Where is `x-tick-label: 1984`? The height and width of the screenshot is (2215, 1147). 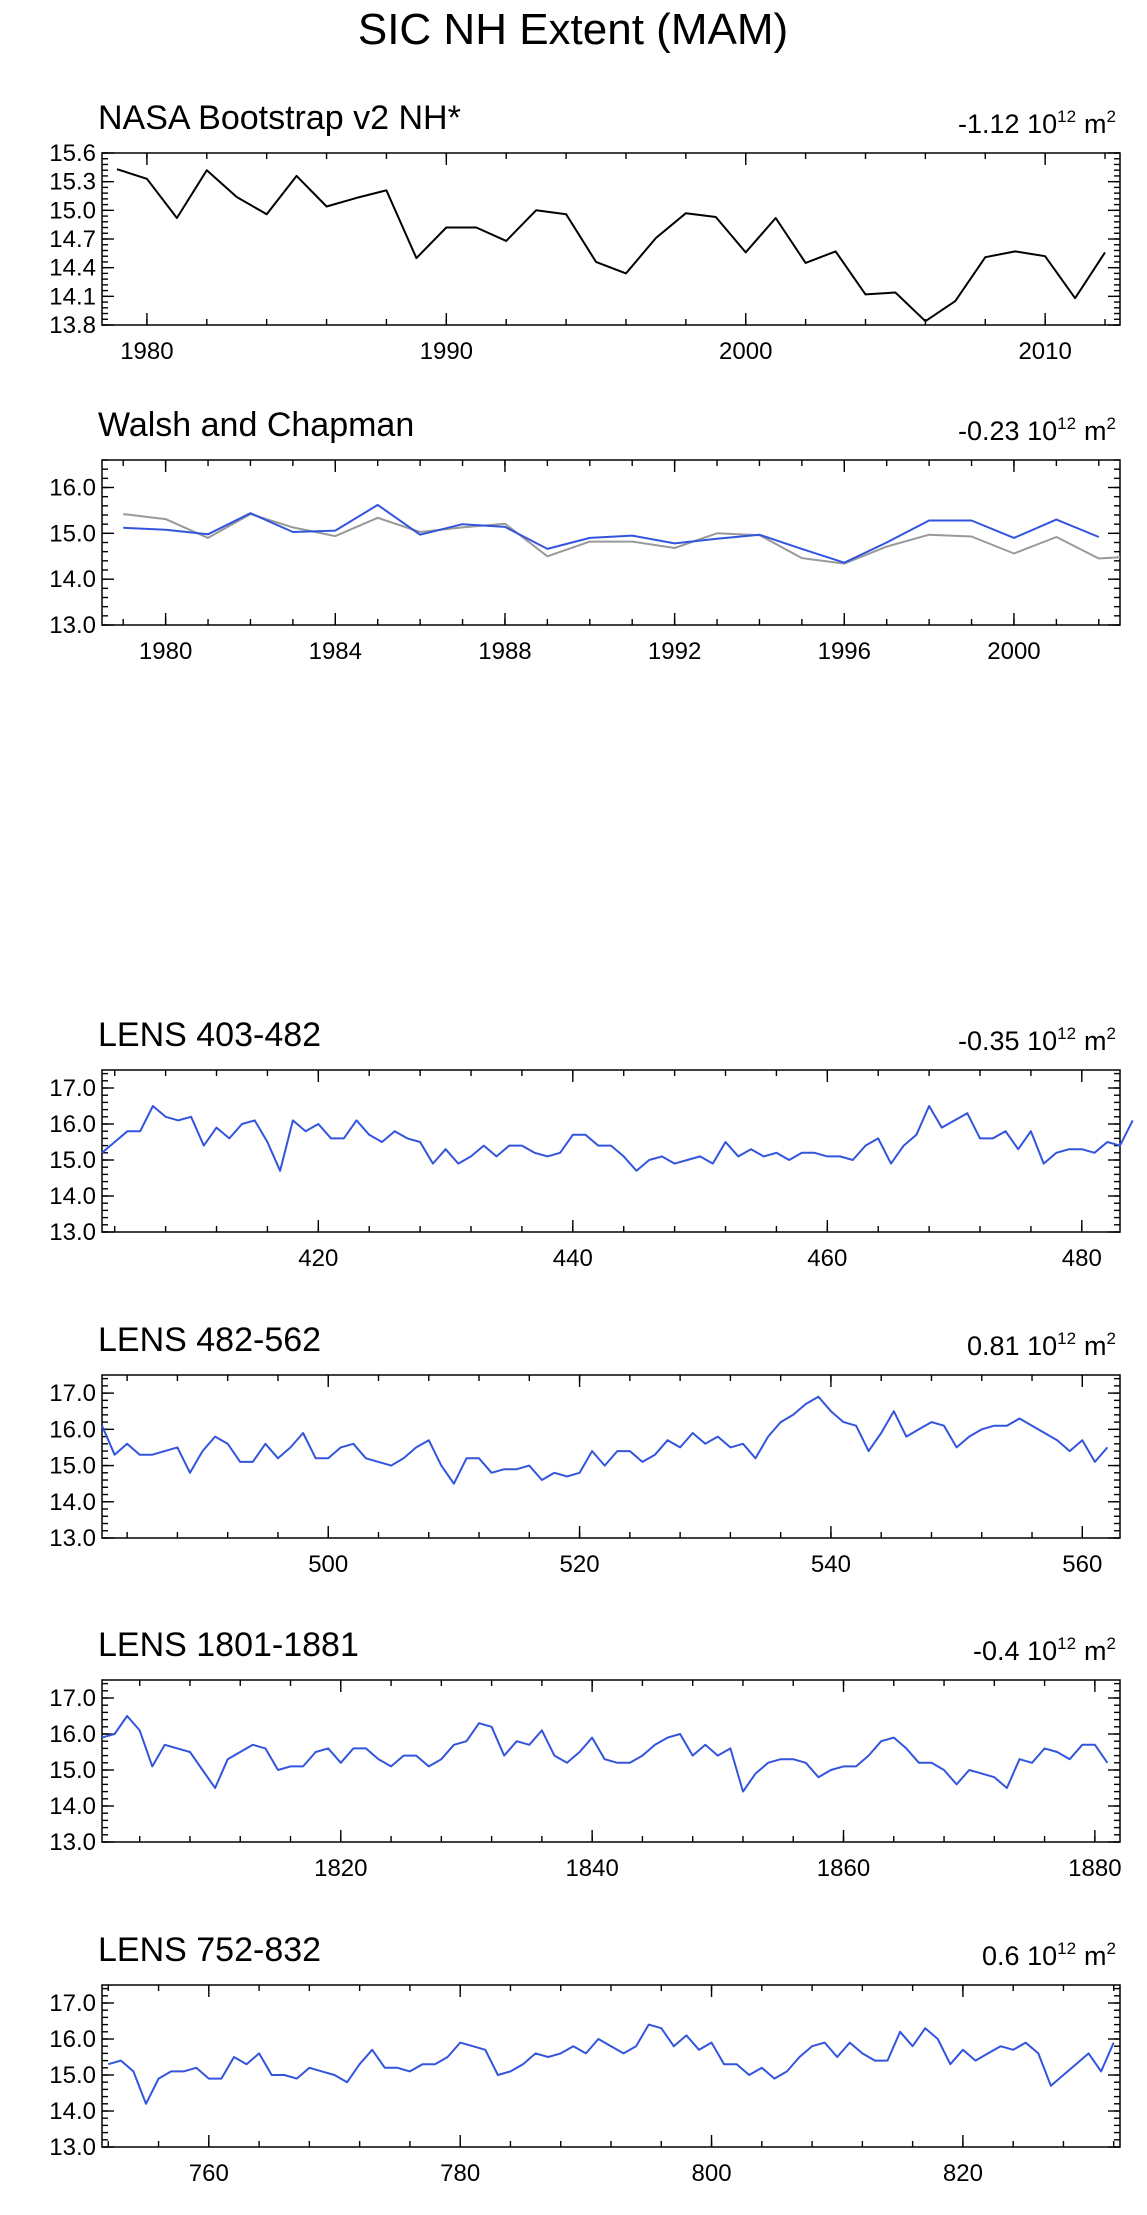 x-tick-label: 1984 is located at coordinates (335, 651).